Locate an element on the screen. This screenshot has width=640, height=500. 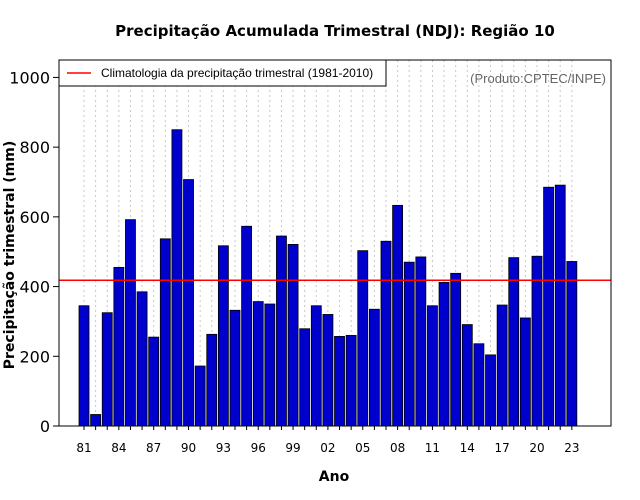
y-axis-label: Precipitação trimestral (mm) is located at coordinates (10, 255).